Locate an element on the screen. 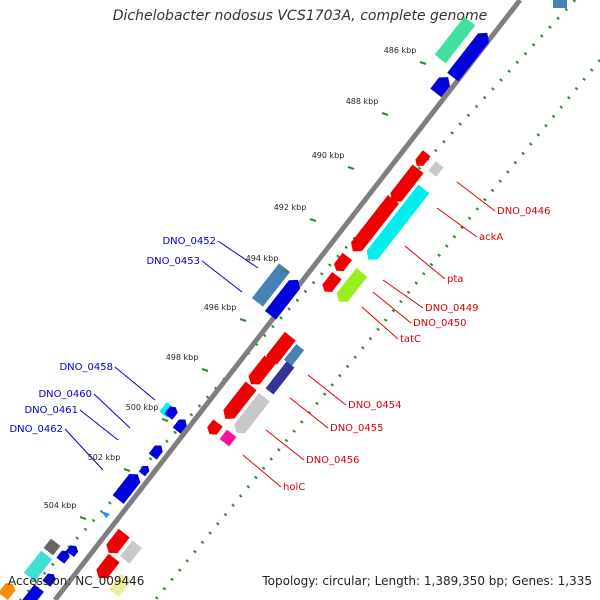 Image resolution: width=600 pixels, height=600 pixels. gene-label-left: DNO_0462 is located at coordinates (36, 429).